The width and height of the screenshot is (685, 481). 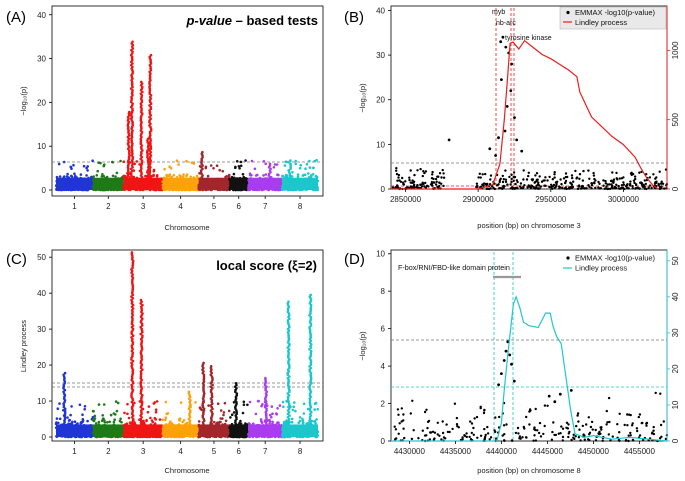 What do you see at coordinates (568, 12) in the screenshot?
I see `panel-b-legend-dot` at bounding box center [568, 12].